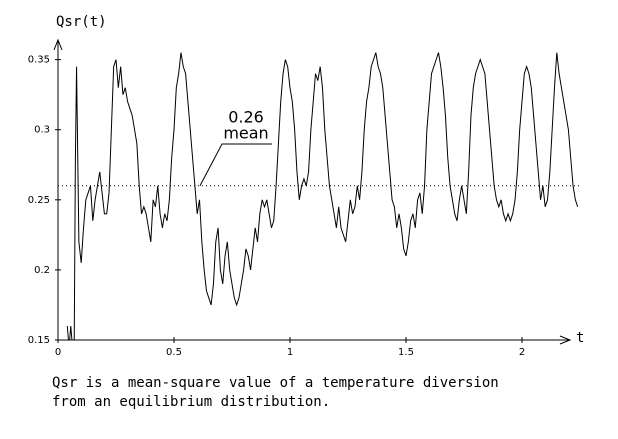  What do you see at coordinates (191, 402) in the screenshot?
I see `caption-line: from an equilibrium distribution.` at bounding box center [191, 402].